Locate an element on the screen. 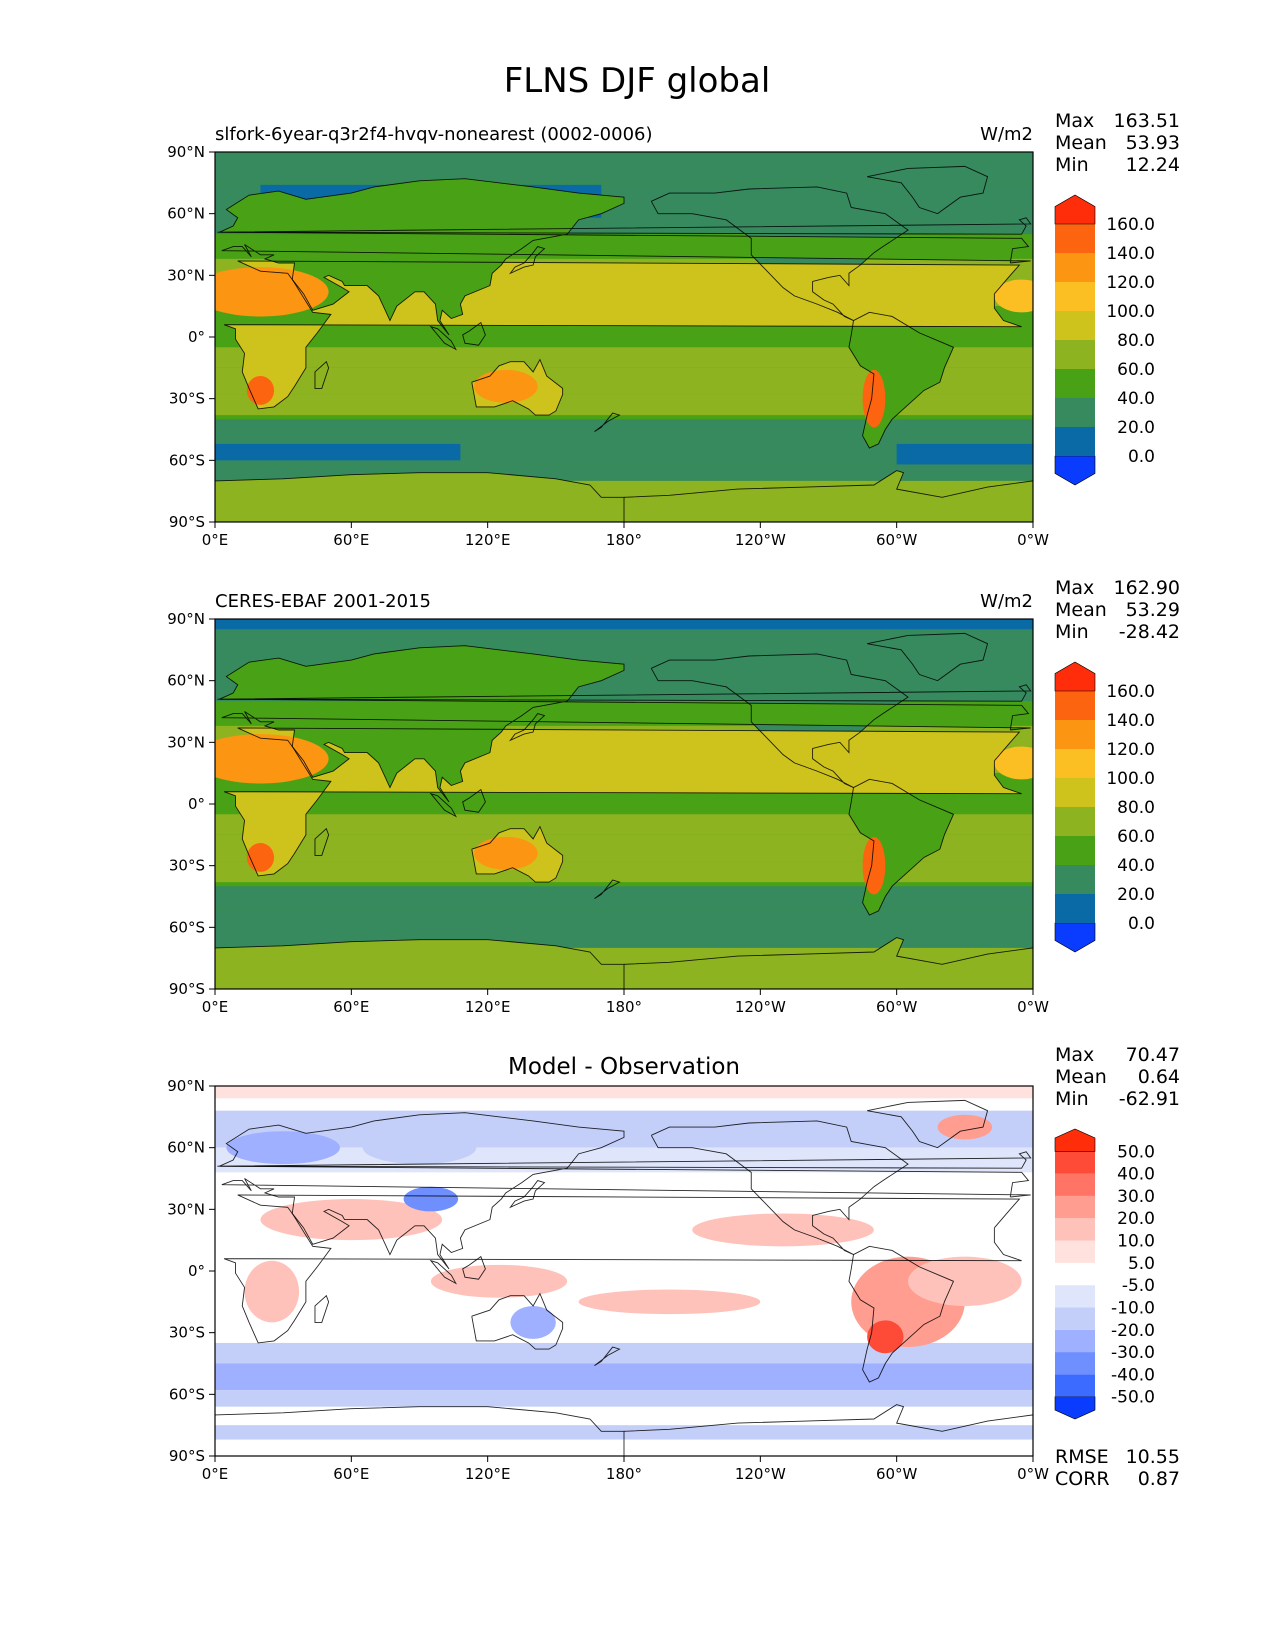  colorbar-label: 60.0 is located at coordinates (1136, 837).